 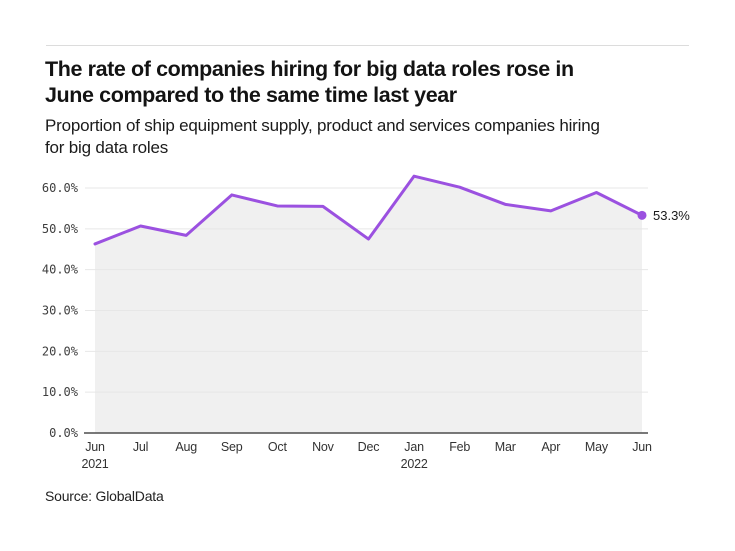 What do you see at coordinates (597, 447) in the screenshot?
I see `x-tick-label: May` at bounding box center [597, 447].